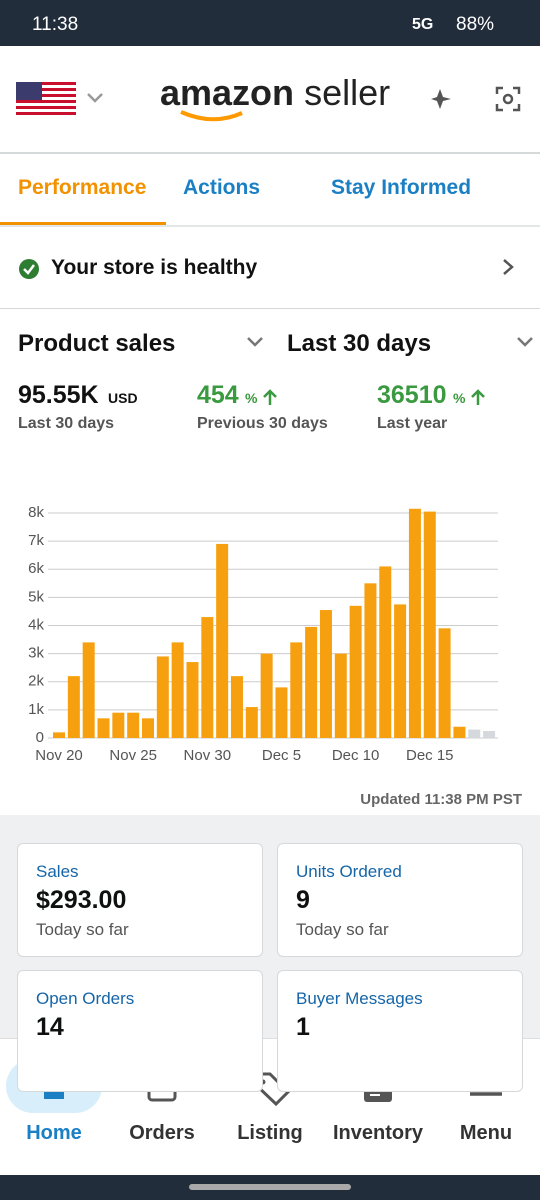  What do you see at coordinates (227, 92) in the screenshot?
I see `logo-word: amazon` at bounding box center [227, 92].